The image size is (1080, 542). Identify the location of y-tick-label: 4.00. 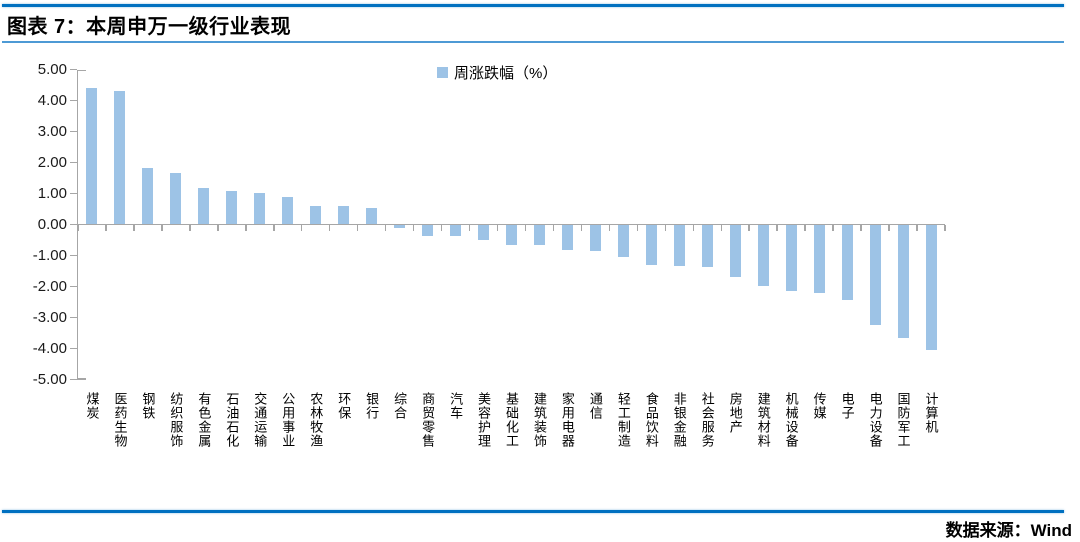
(52, 100).